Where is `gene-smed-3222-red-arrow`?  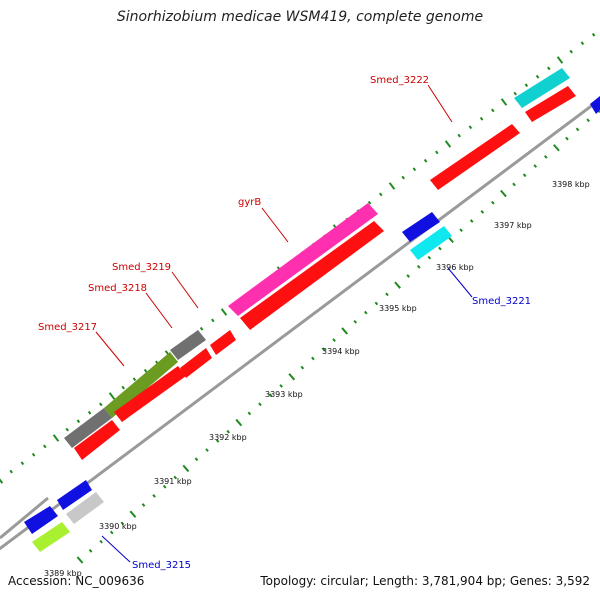
gene-smed-3222-red-arrow is located at coordinates (475, 157).